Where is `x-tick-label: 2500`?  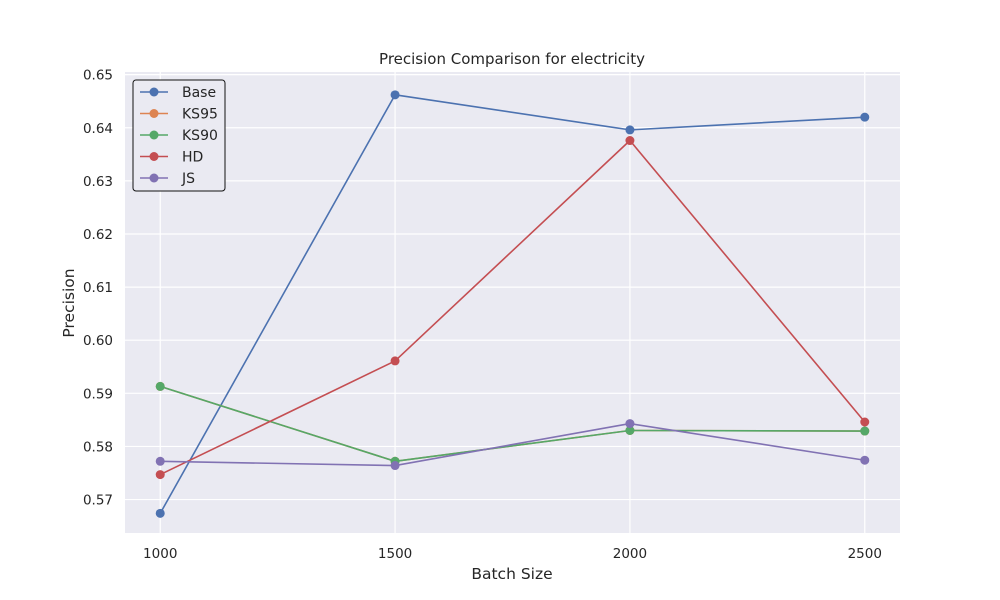 x-tick-label: 2500 is located at coordinates (865, 554).